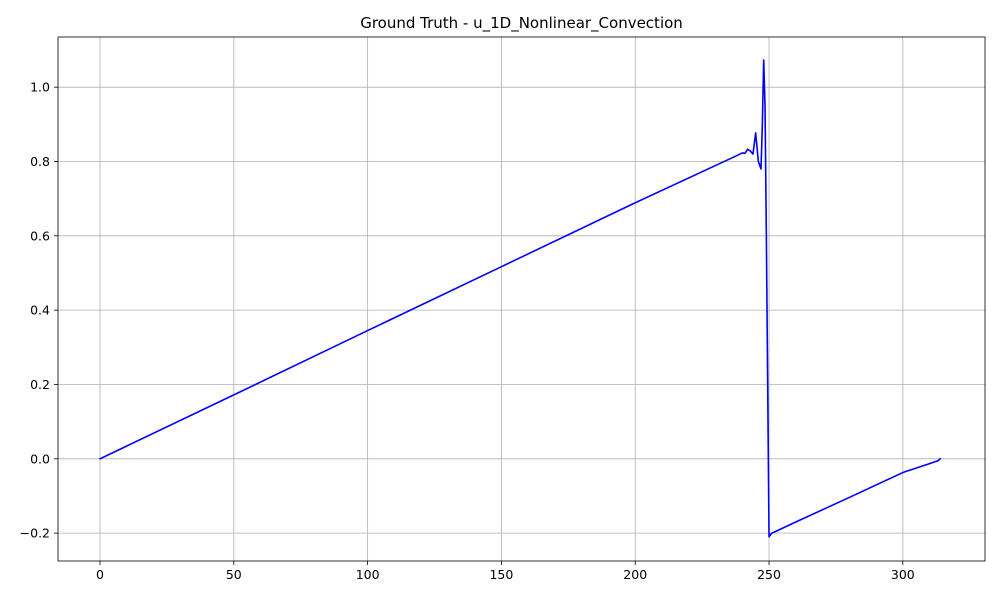  Describe the element at coordinates (40, 384) in the screenshot. I see `y-tick-label: 0.2` at that location.